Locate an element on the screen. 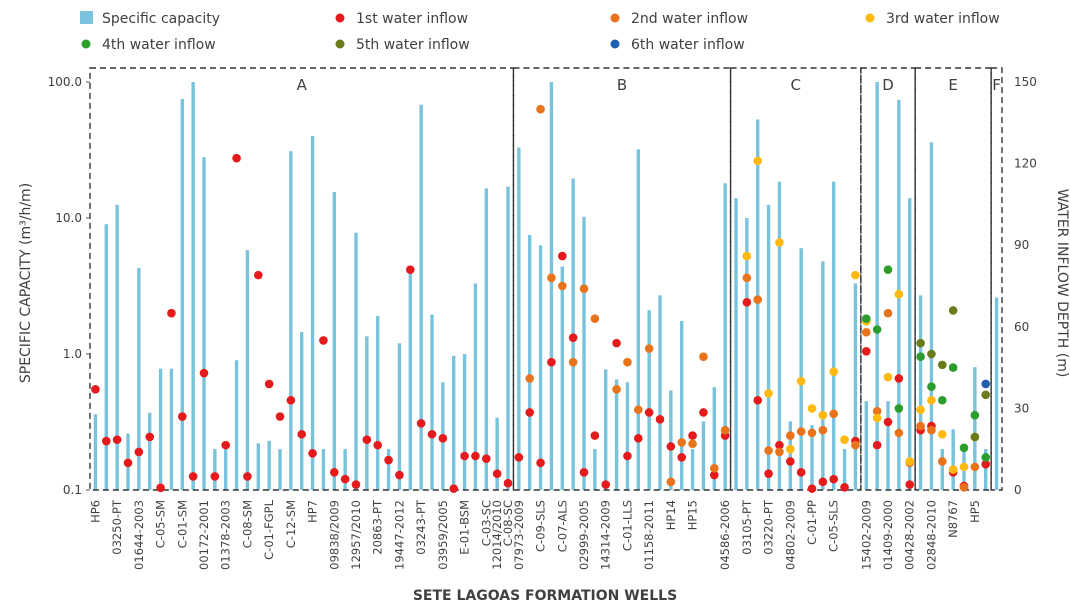 The image size is (1070, 607). x-tick-label: 01409-2000 is located at coordinates (888, 535).